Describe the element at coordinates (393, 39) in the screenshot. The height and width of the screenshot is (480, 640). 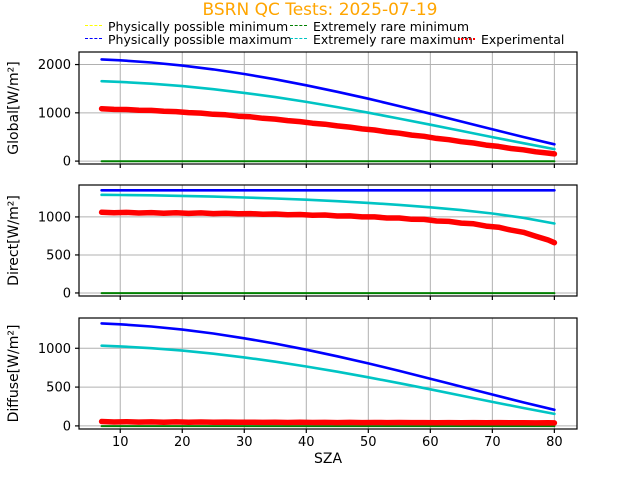
I see `legend-label: Extremely rare maximum` at that location.